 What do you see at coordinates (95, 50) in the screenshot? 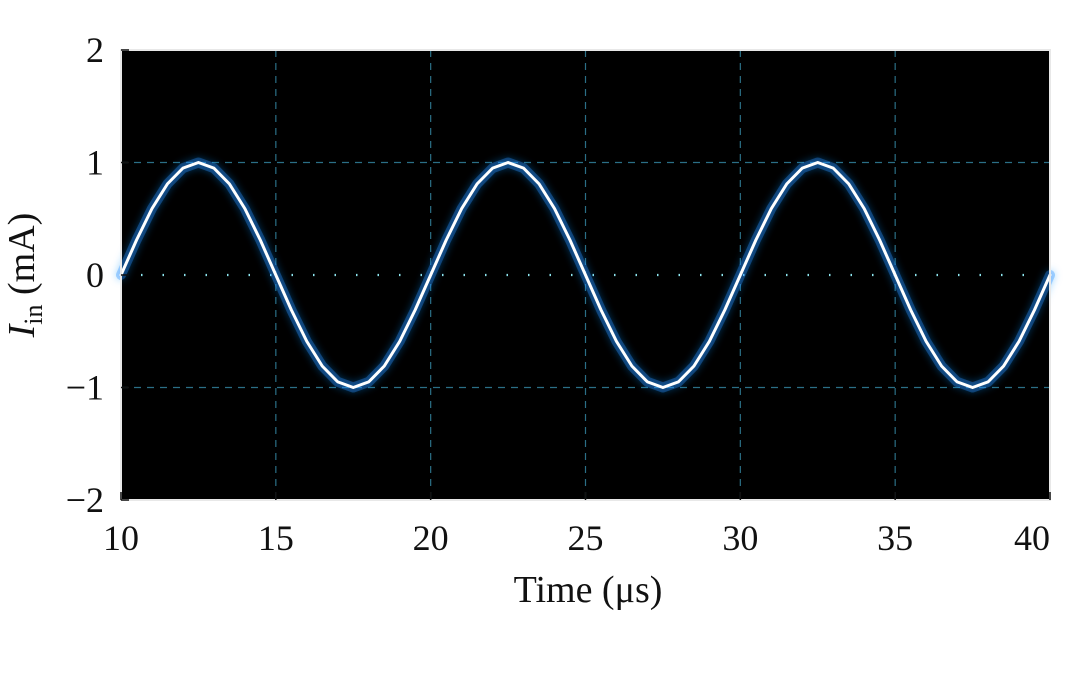
I see `y-tick-label: 2` at bounding box center [95, 50].